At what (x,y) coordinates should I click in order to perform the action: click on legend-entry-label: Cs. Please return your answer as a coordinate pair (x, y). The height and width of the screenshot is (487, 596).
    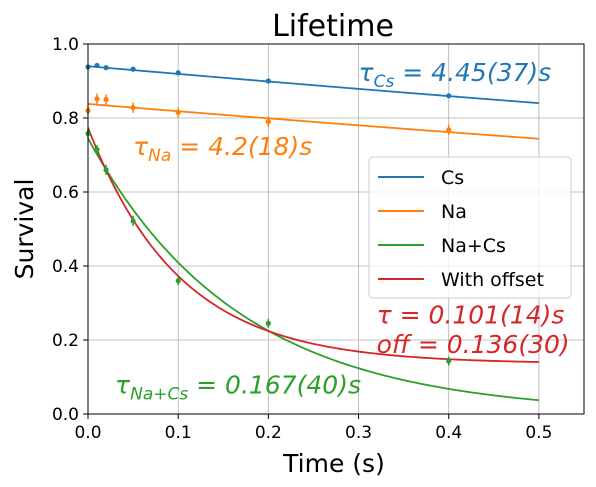
    Looking at the image, I should click on (452, 178).